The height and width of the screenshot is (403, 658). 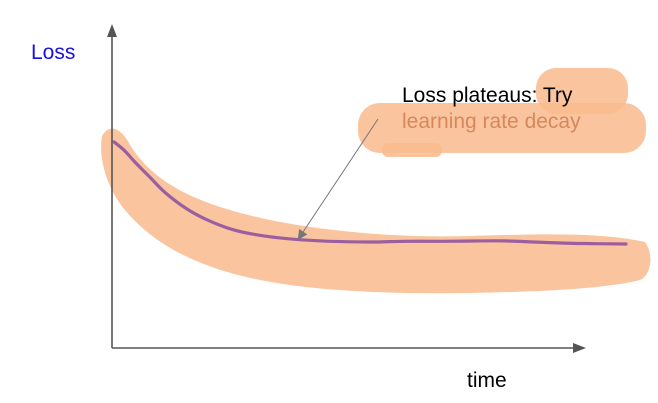 I want to click on annotation-highlight-tail, so click(x=412, y=150).